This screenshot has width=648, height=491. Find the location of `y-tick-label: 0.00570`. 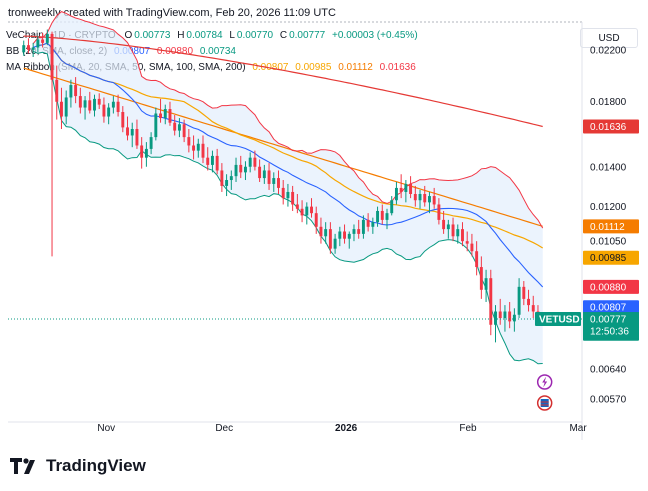

y-tick-label: 0.00570 is located at coordinates (608, 400).